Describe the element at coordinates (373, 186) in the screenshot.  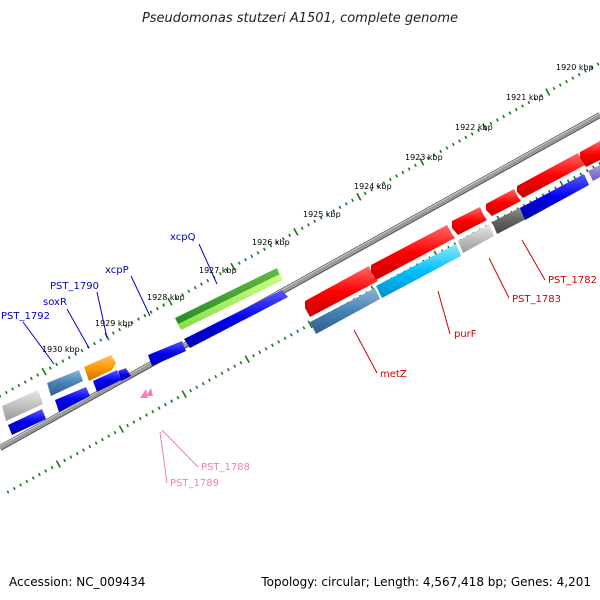
I see `scale-label: 1924 kbp` at that location.